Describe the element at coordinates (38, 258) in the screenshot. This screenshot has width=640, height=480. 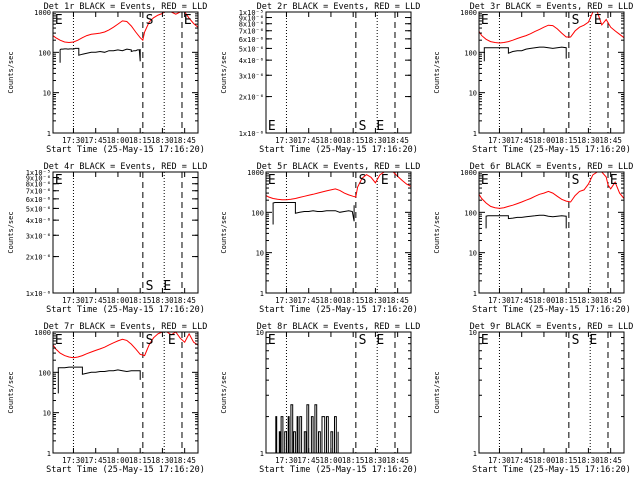
I see `y-tick-label: 2x10⁻⁶` at that location.